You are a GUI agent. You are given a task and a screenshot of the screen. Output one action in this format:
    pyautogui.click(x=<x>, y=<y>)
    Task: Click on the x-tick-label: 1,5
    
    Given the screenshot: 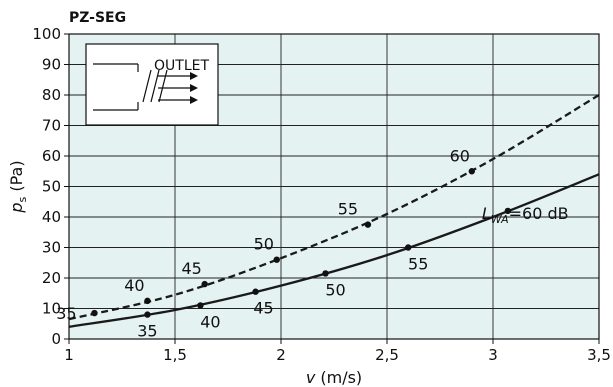 What is the action you would take?
    pyautogui.click(x=175, y=355)
    